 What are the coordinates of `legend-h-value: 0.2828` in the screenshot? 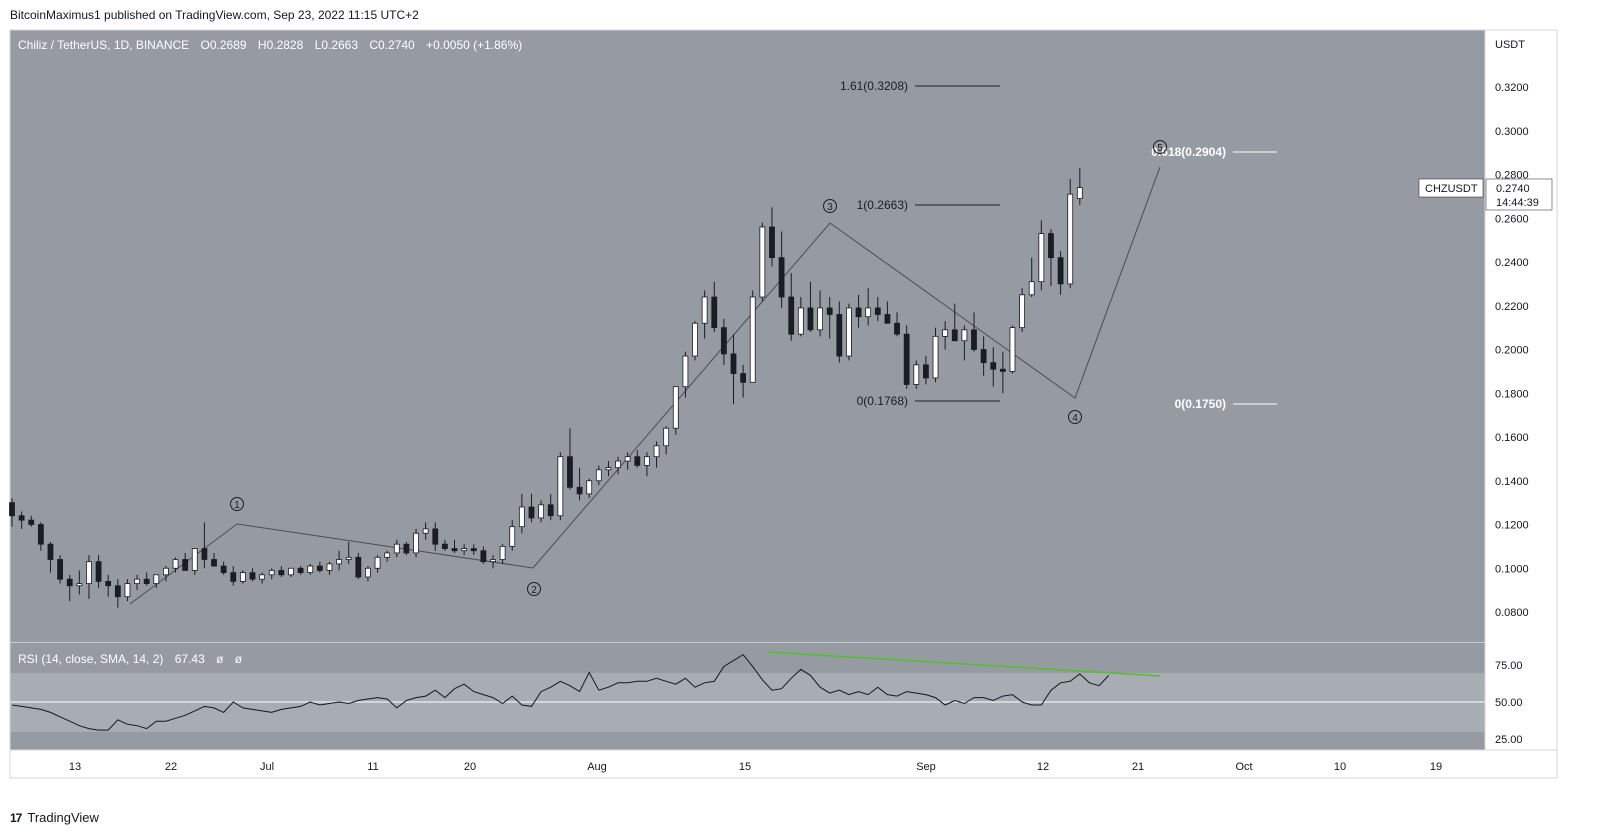 It's located at (285, 45).